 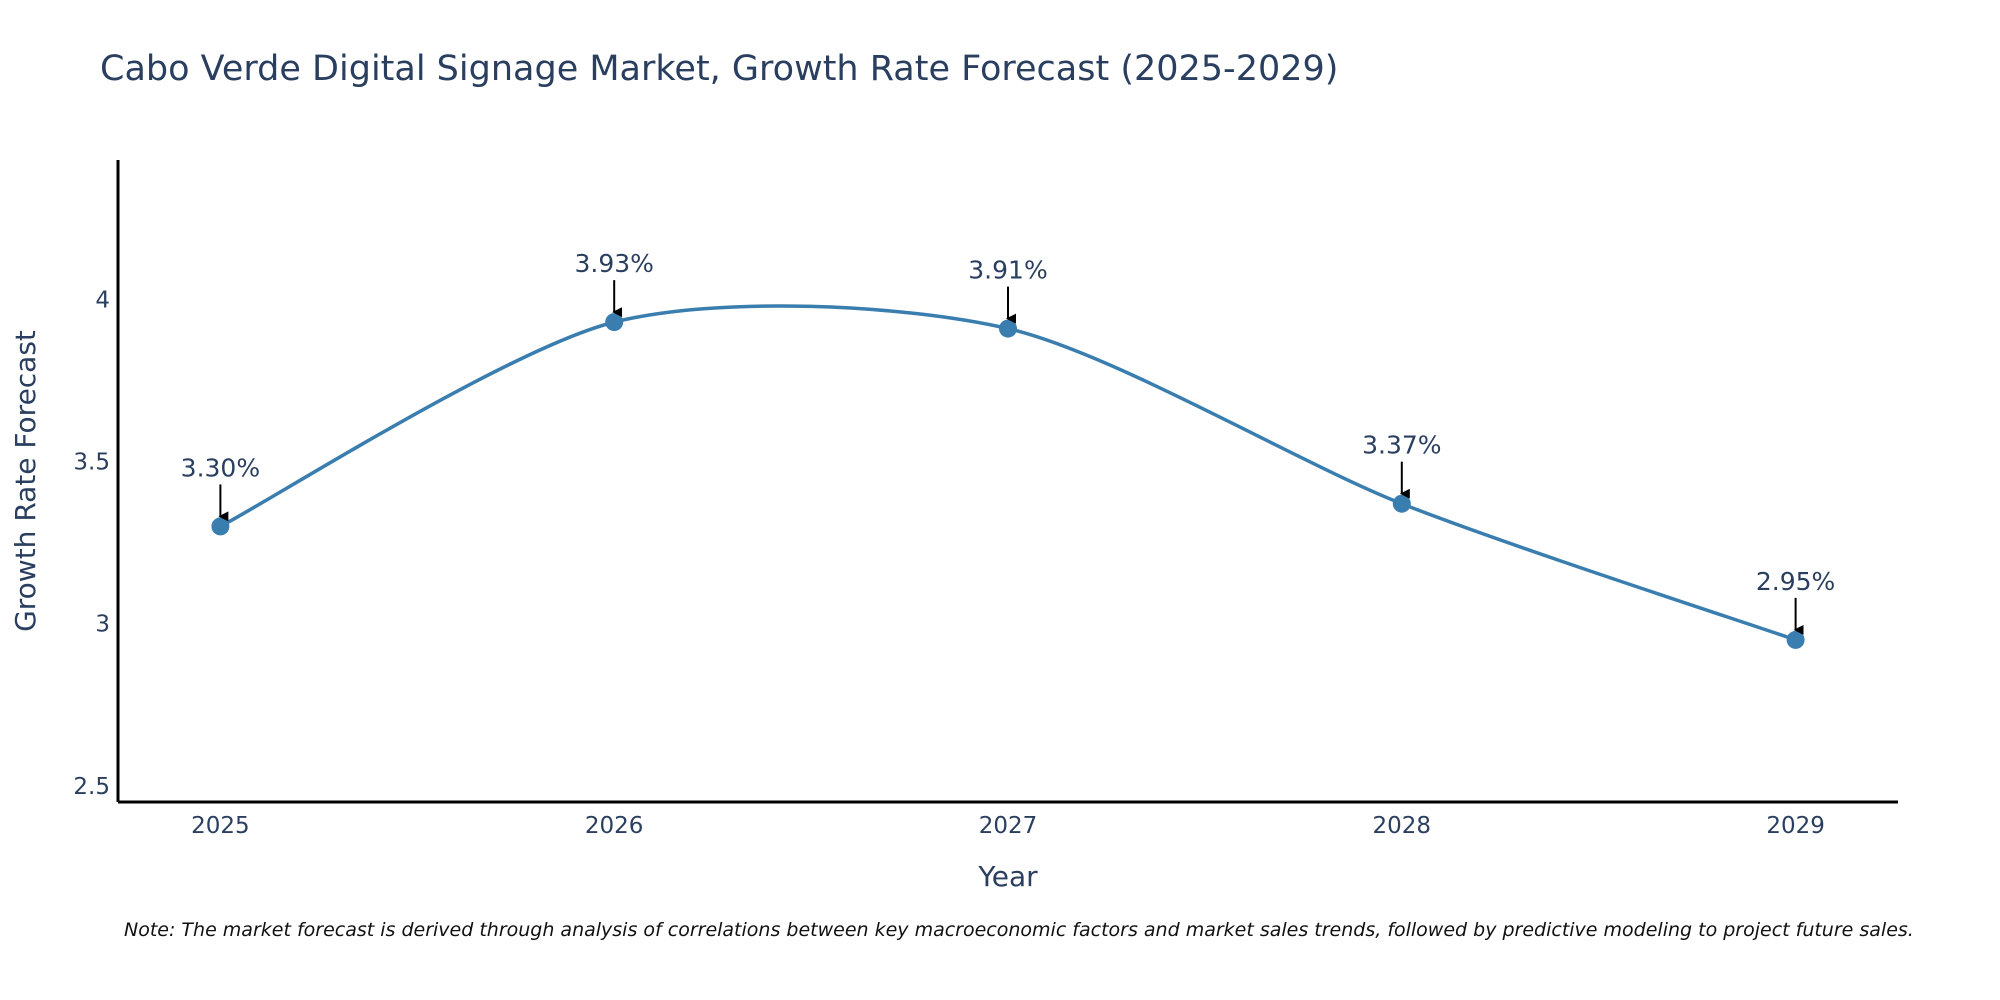 What do you see at coordinates (220, 467) in the screenshot?
I see `data-label: 3.30%` at bounding box center [220, 467].